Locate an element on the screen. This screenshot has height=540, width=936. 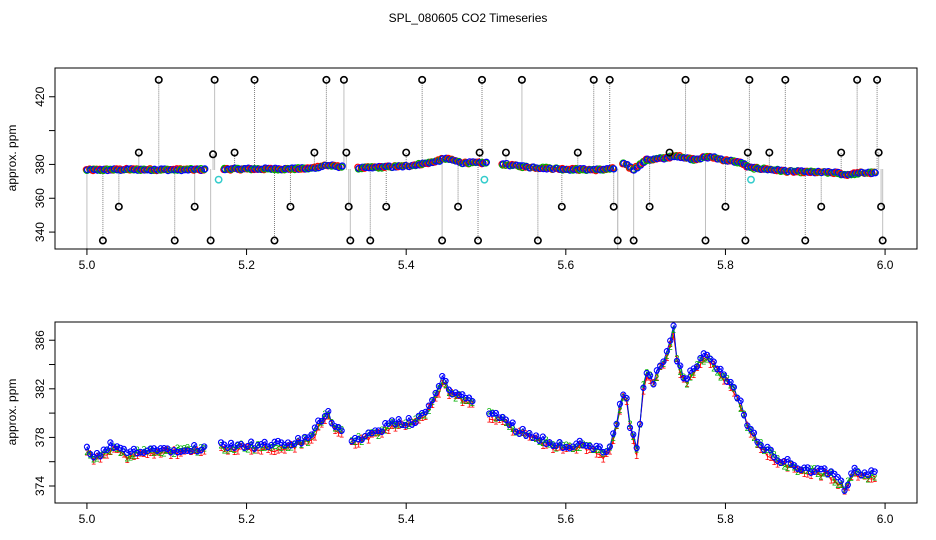
panel-bottom-x-axis: 5.0 5.2 5.4 5.6 5.8 6.0 is located at coordinates (486, 514).